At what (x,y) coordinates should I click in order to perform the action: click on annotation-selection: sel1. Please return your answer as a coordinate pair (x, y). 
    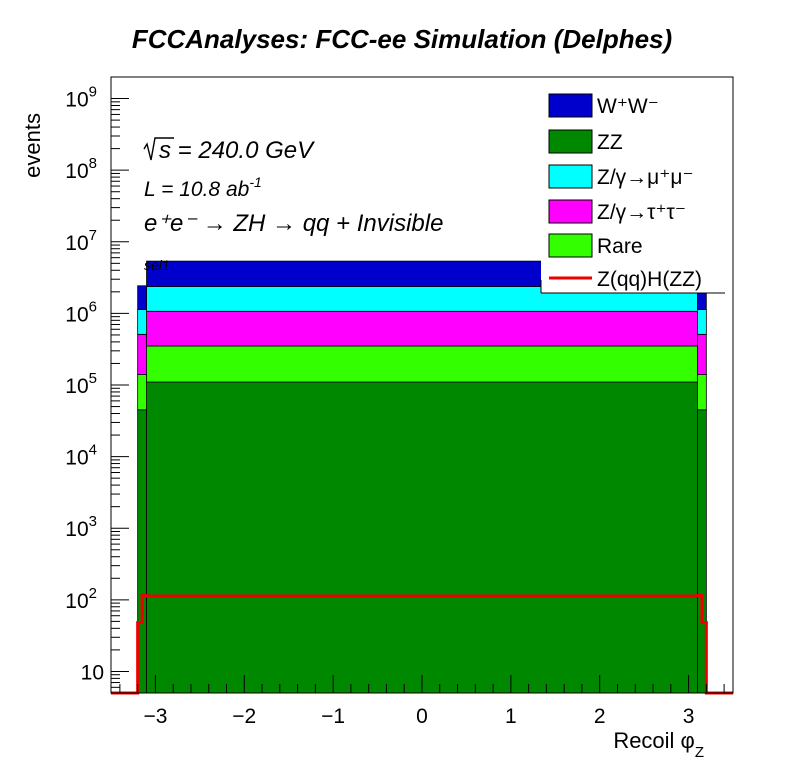
    Looking at the image, I should click on (157, 265).